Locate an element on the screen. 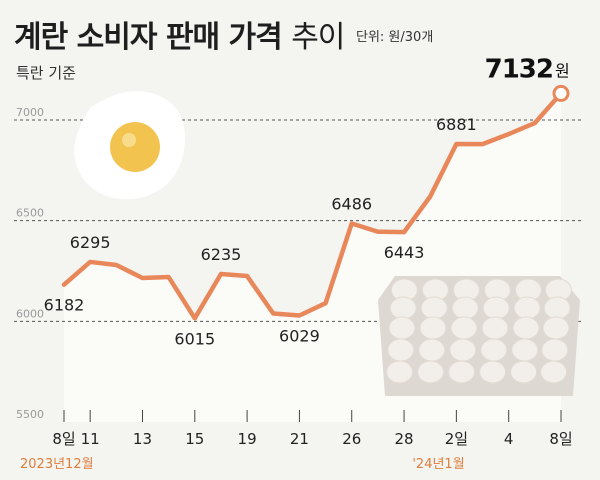 The image size is (600, 480). y-tick-label: 5500 is located at coordinates (30, 414).